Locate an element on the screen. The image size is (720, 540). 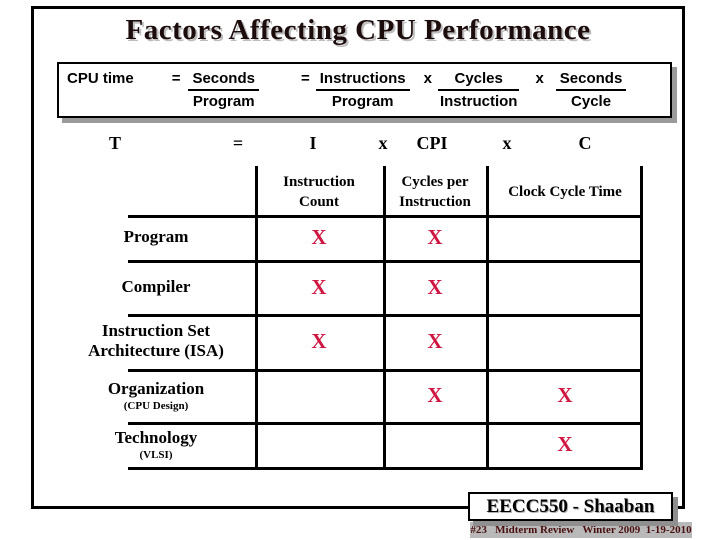
column-header-cycles-per-instruction: Cycles per Instruction is located at coordinates (435, 192).